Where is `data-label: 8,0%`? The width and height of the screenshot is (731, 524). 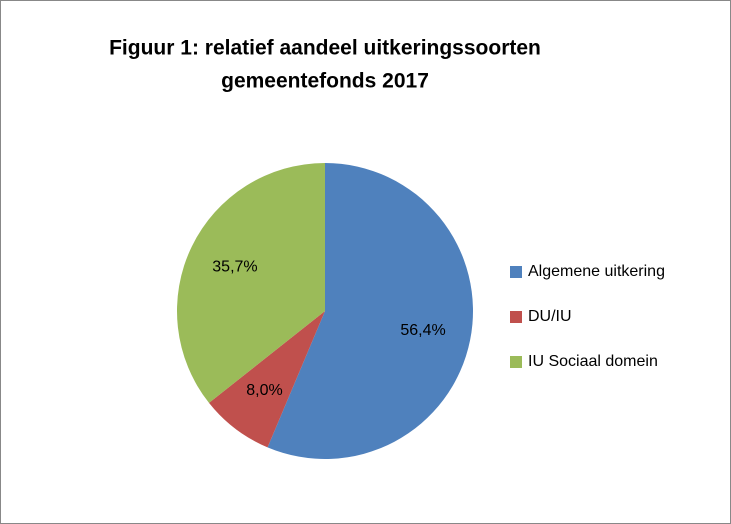
data-label: 8,0% is located at coordinates (264, 390).